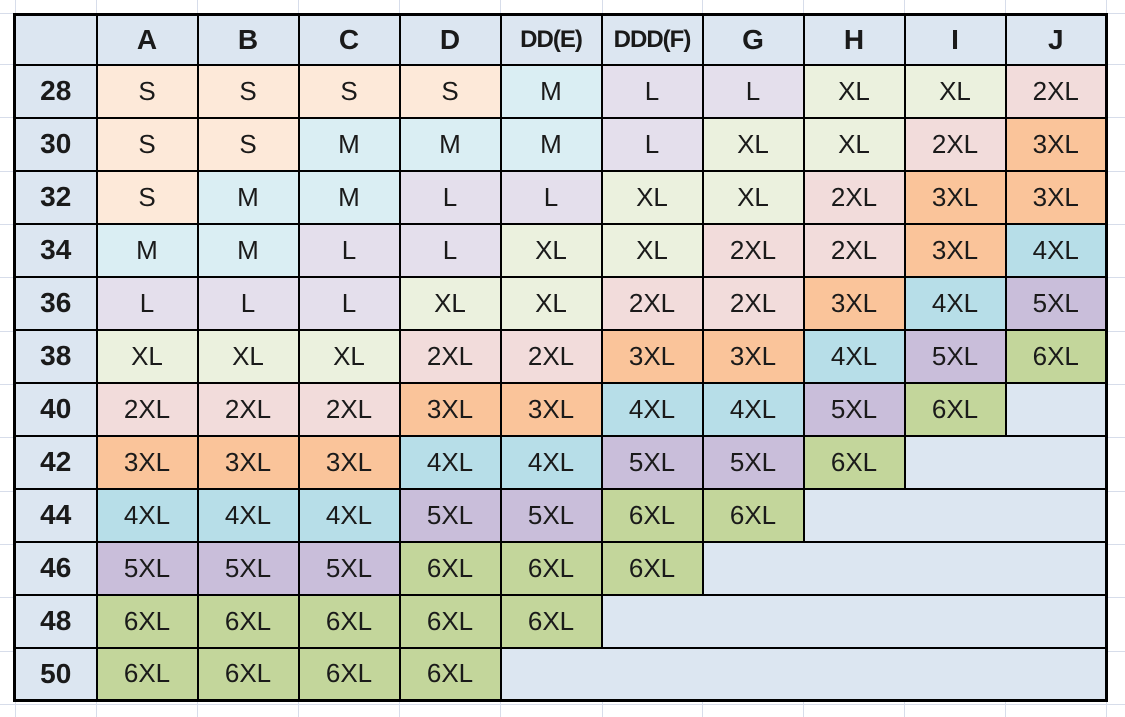 The image size is (1125, 717). Describe the element at coordinates (551, 39) in the screenshot. I see `cup-column-header: DD(E)` at that location.